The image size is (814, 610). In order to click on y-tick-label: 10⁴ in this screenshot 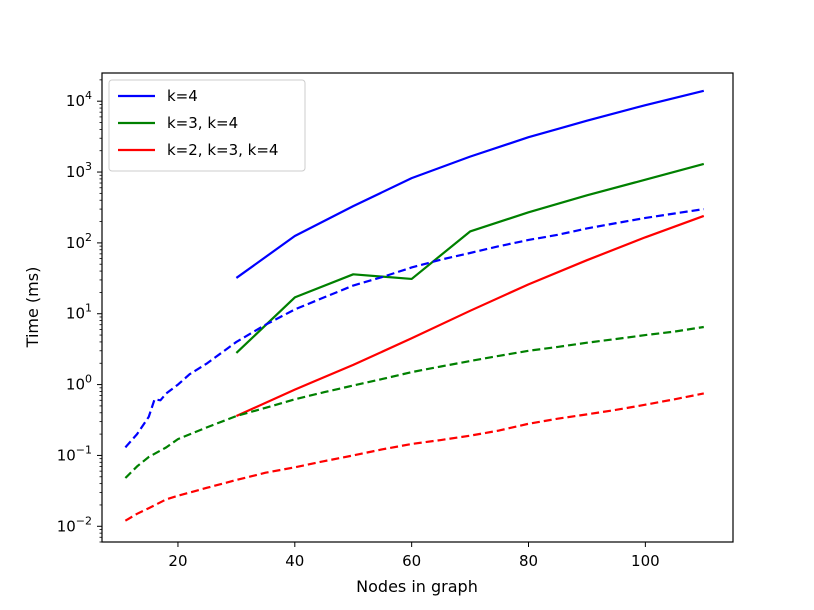, I will do `click(79, 99)`.